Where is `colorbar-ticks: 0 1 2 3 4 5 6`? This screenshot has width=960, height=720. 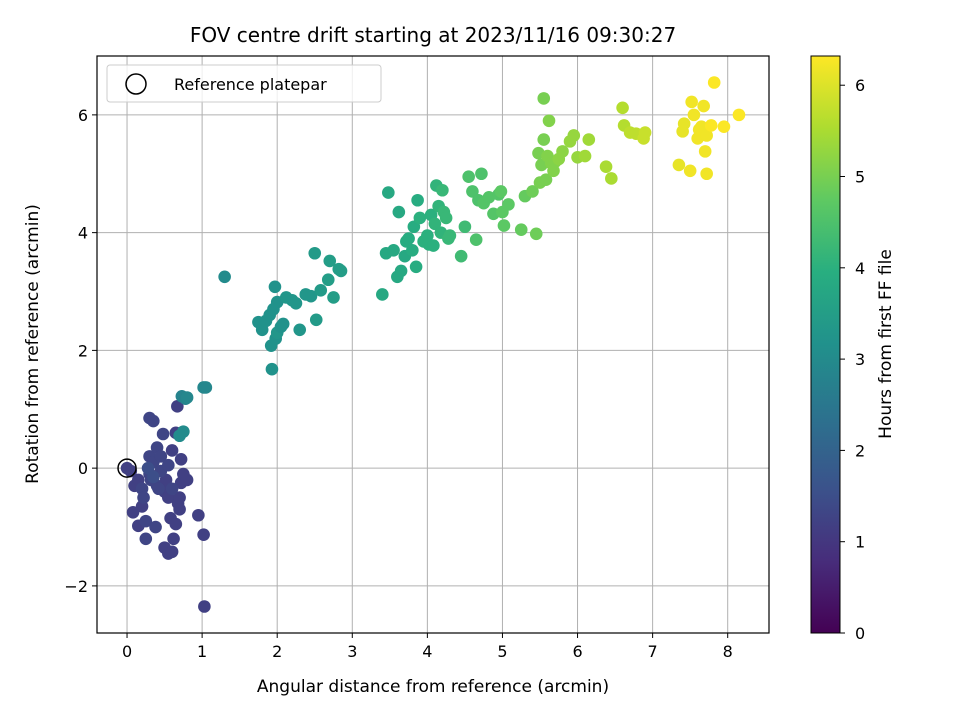 colorbar-ticks: 0 1 2 3 4 5 6 is located at coordinates (852, 359).